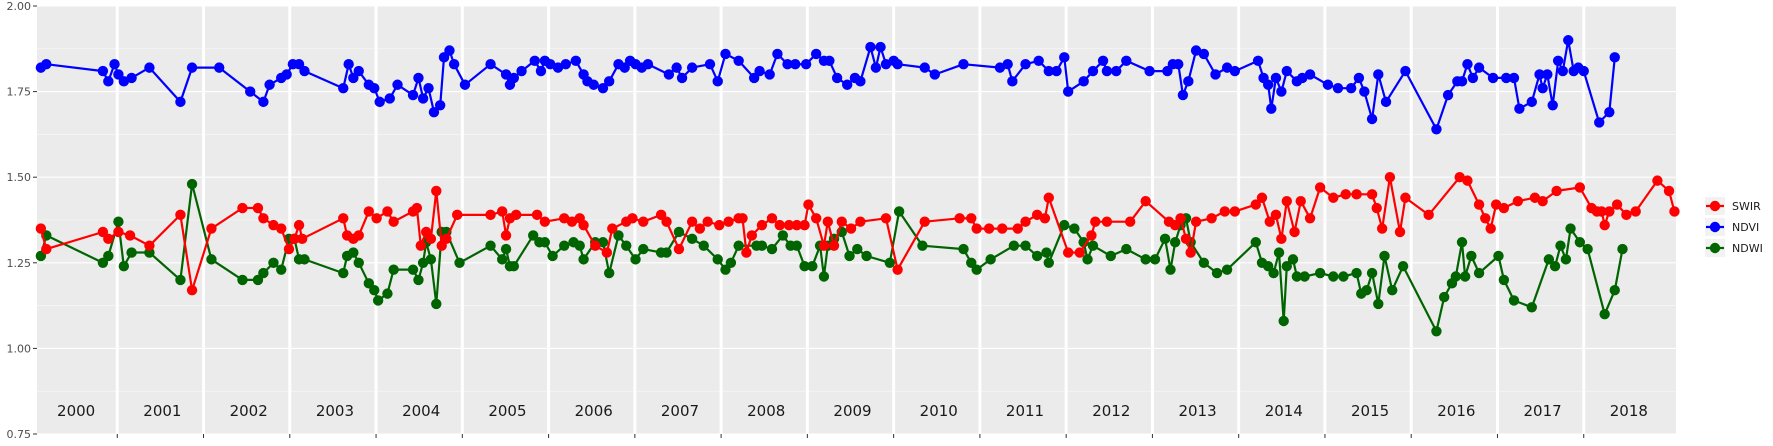  What do you see at coordinates (162, 411) in the screenshot?
I see `year-label: 2001` at bounding box center [162, 411].